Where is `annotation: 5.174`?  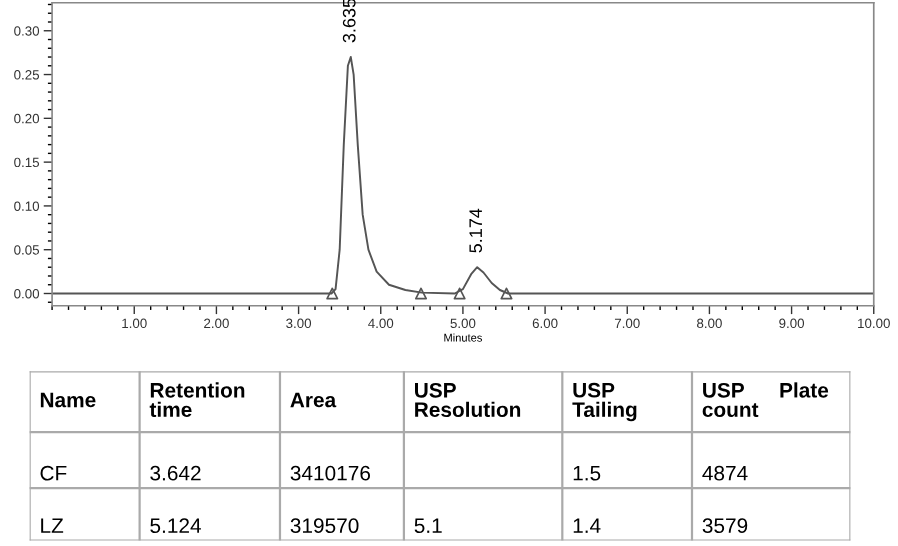
annotation: 5.174 is located at coordinates (476, 230).